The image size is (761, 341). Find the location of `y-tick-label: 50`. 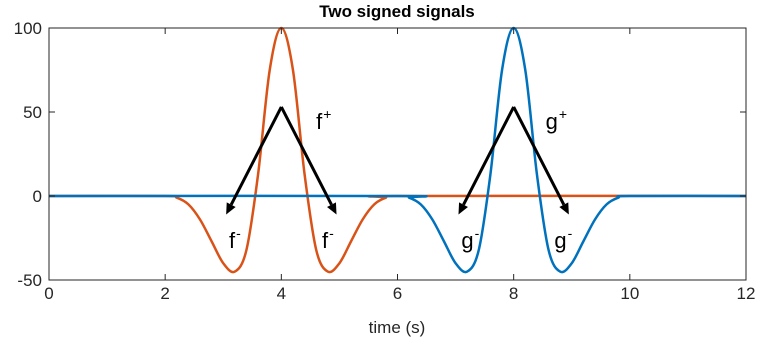

y-tick-label: 50 is located at coordinates (32, 112).